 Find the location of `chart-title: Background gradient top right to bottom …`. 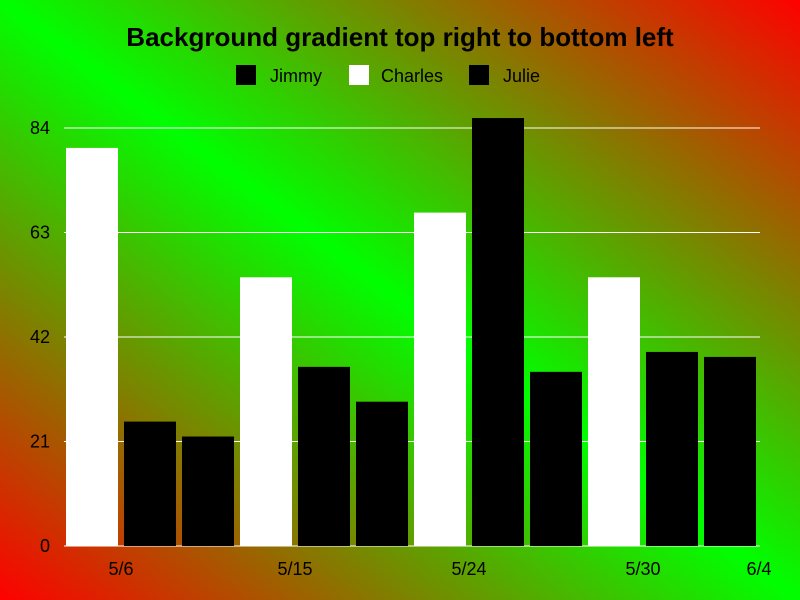

chart-title: Background gradient top right to bottom … is located at coordinates (400, 37).